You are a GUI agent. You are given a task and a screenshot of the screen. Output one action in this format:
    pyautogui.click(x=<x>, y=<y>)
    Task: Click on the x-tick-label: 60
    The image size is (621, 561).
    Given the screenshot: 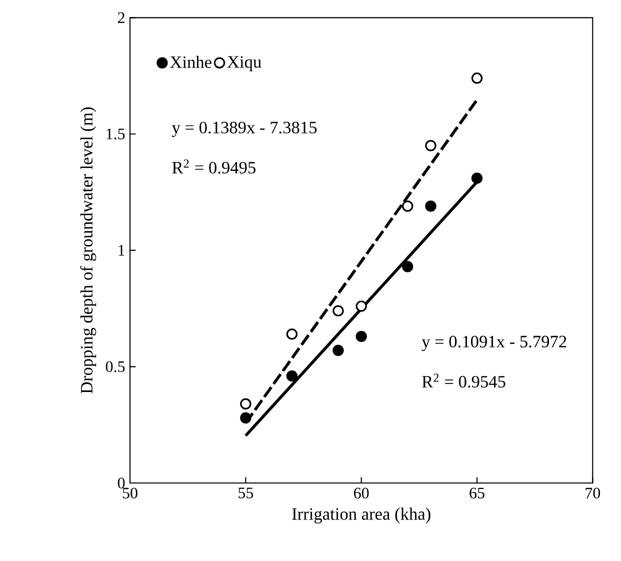 What is the action you would take?
    pyautogui.click(x=361, y=493)
    